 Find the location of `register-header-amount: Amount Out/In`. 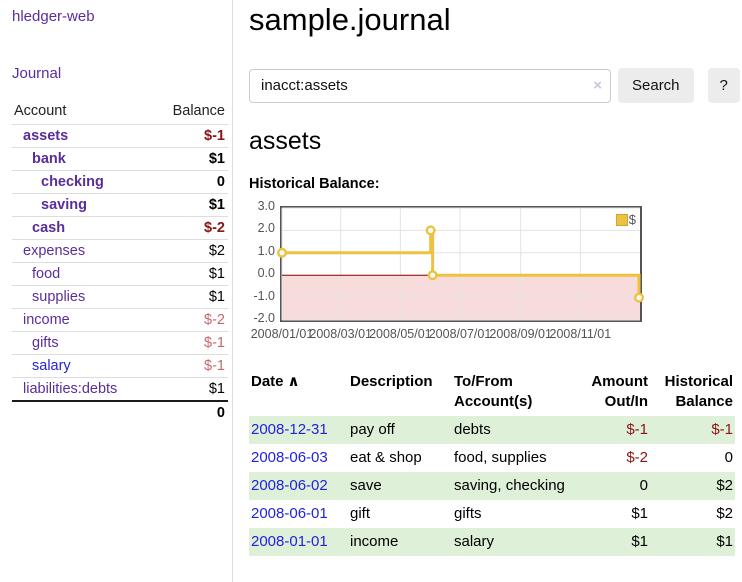

register-header-amount: Amount Out/In is located at coordinates (619, 391).